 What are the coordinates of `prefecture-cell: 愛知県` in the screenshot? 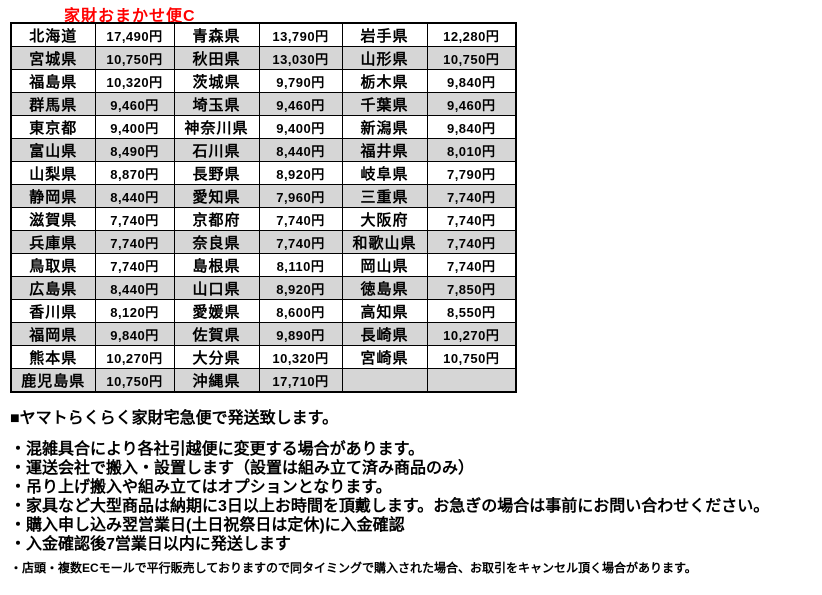 It's located at (216, 196).